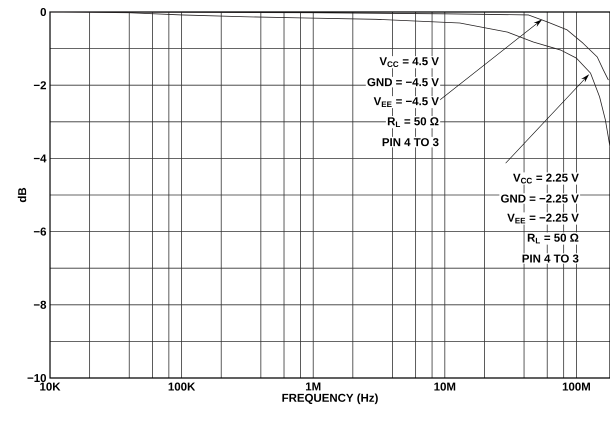  What do you see at coordinates (576, 386) in the screenshot?
I see `x-tick-label: 100M` at bounding box center [576, 386].